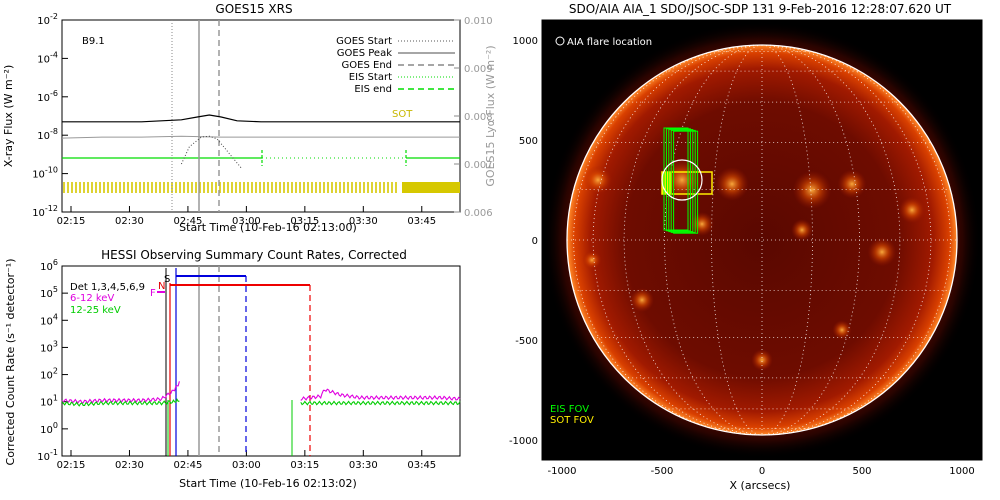  I want to click on aia-ytick-label: -500, so click(526, 341).